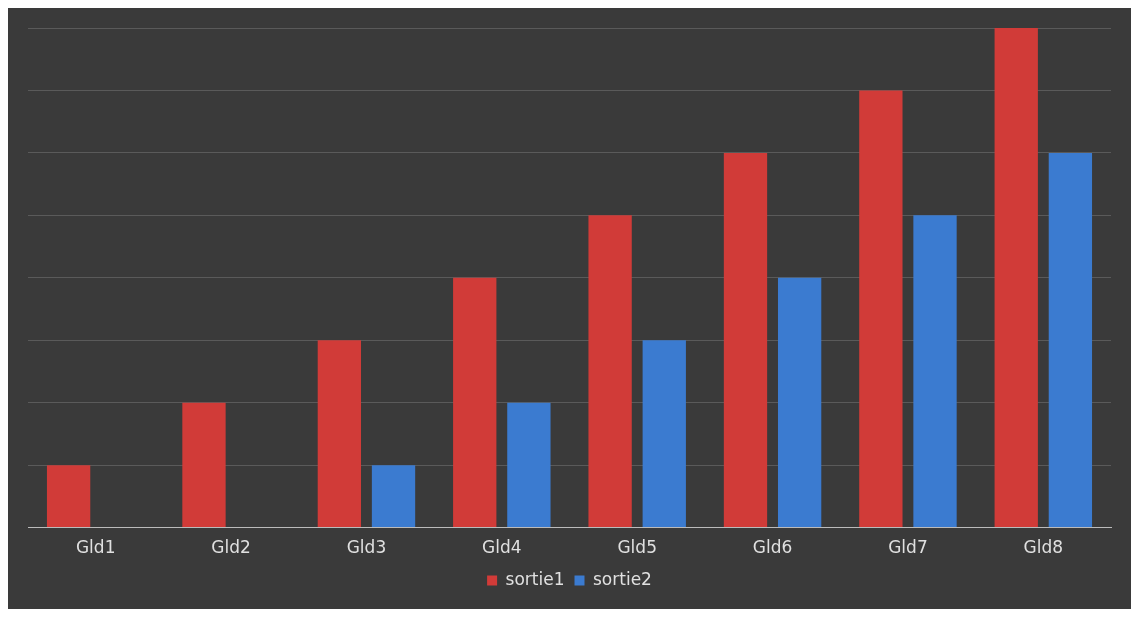 The height and width of the screenshot is (617, 1139). I want to click on legend-label: sortie1, so click(535, 578).